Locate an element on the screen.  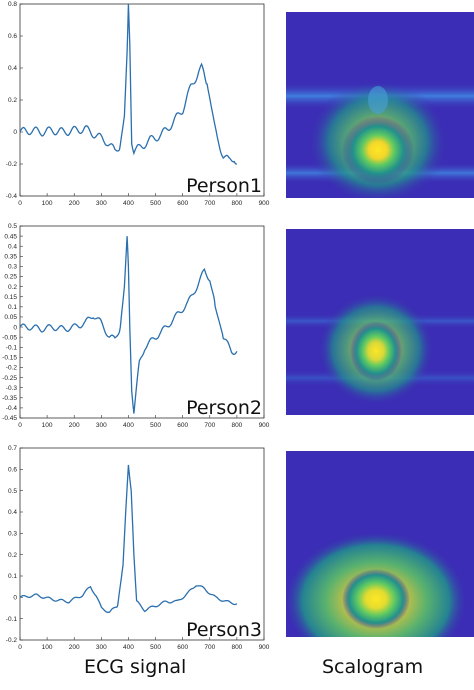
y-tick-label: -0.45 is located at coordinates (9, 418).